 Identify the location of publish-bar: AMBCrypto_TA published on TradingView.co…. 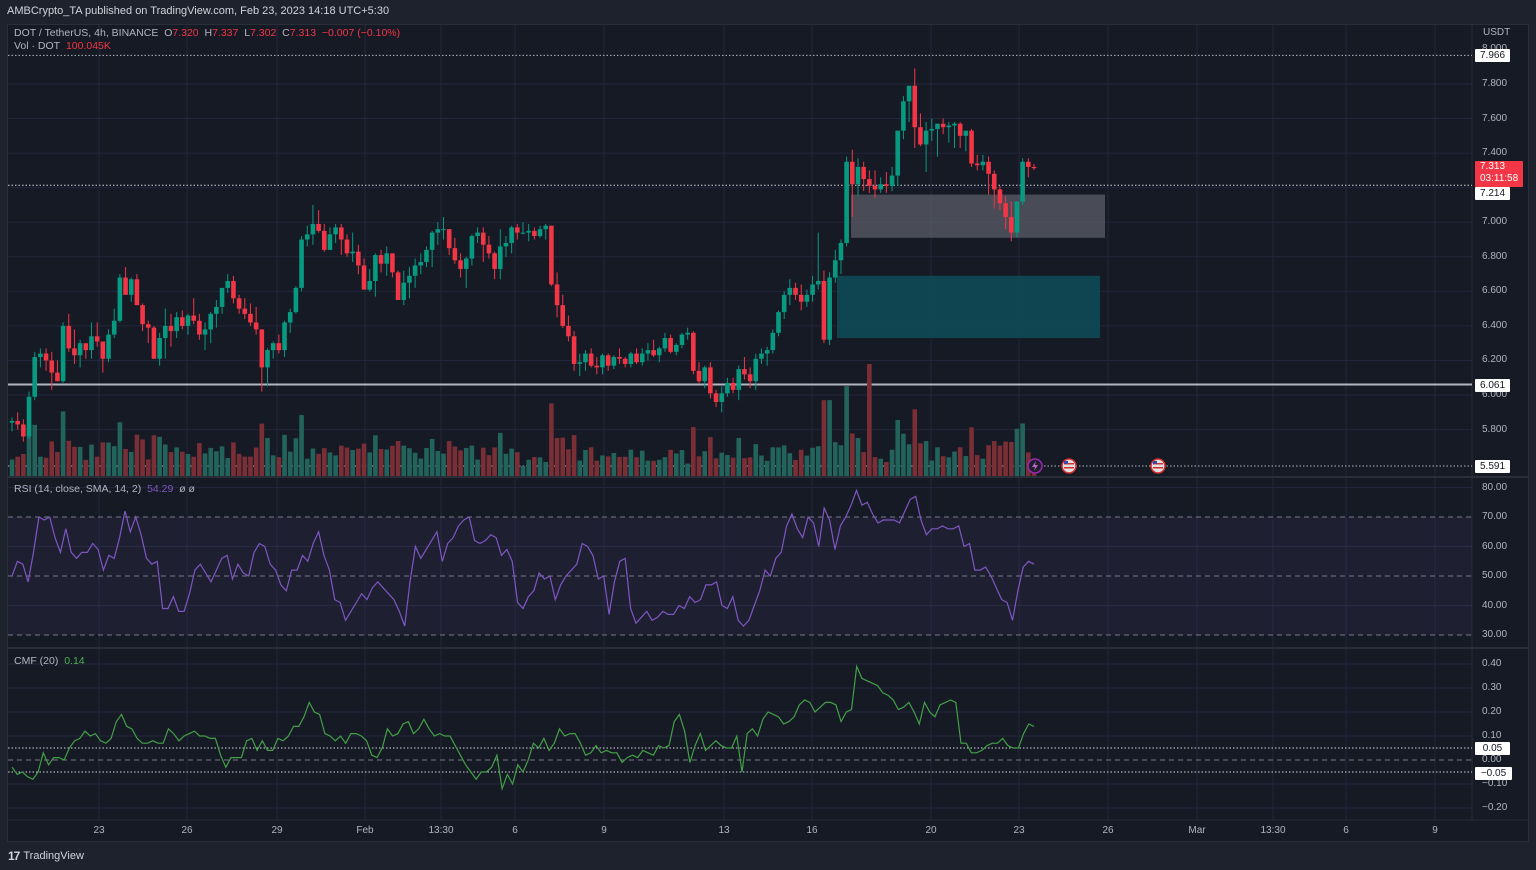
(768, 12).